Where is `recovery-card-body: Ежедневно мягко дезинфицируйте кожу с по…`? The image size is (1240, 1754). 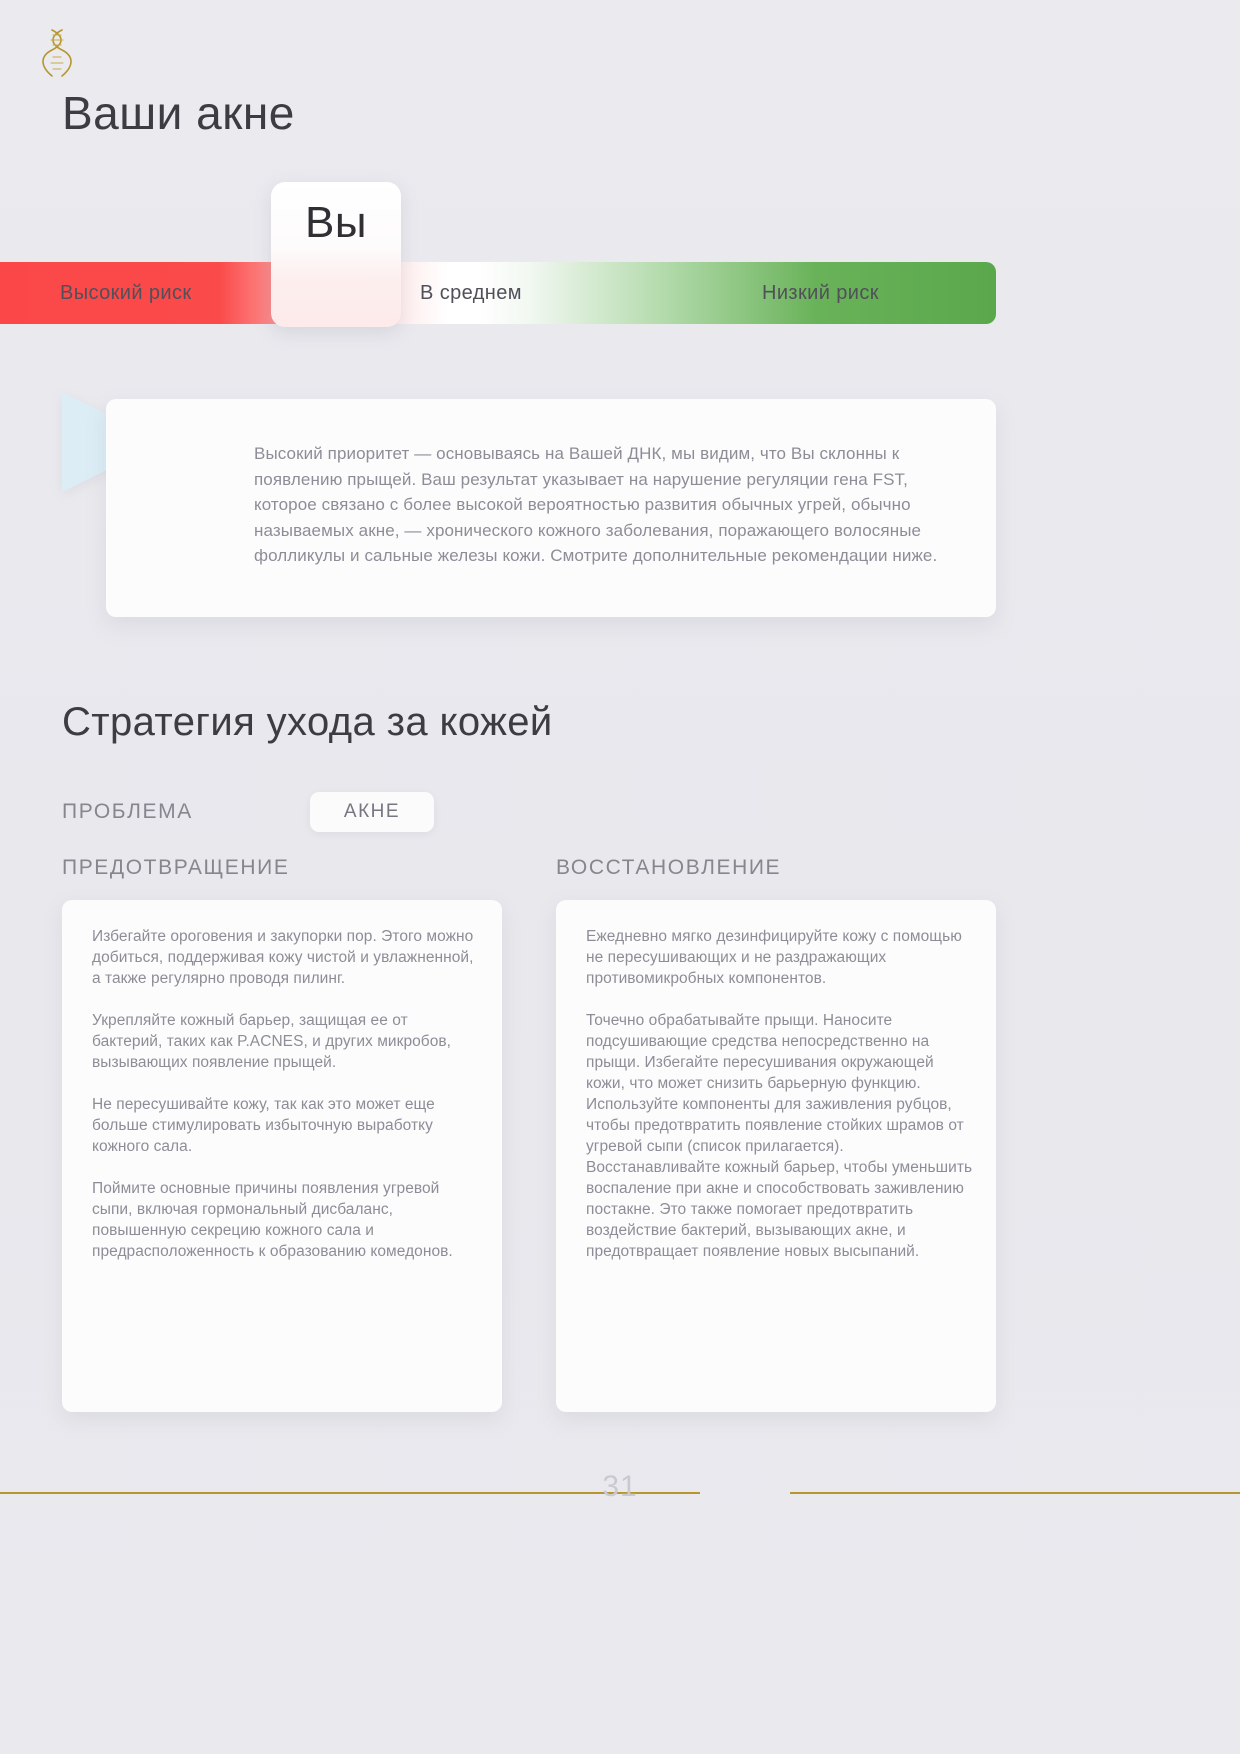 recovery-card-body: Ежедневно мягко дезинфицируйте кожу с по… is located at coordinates (780, 1094).